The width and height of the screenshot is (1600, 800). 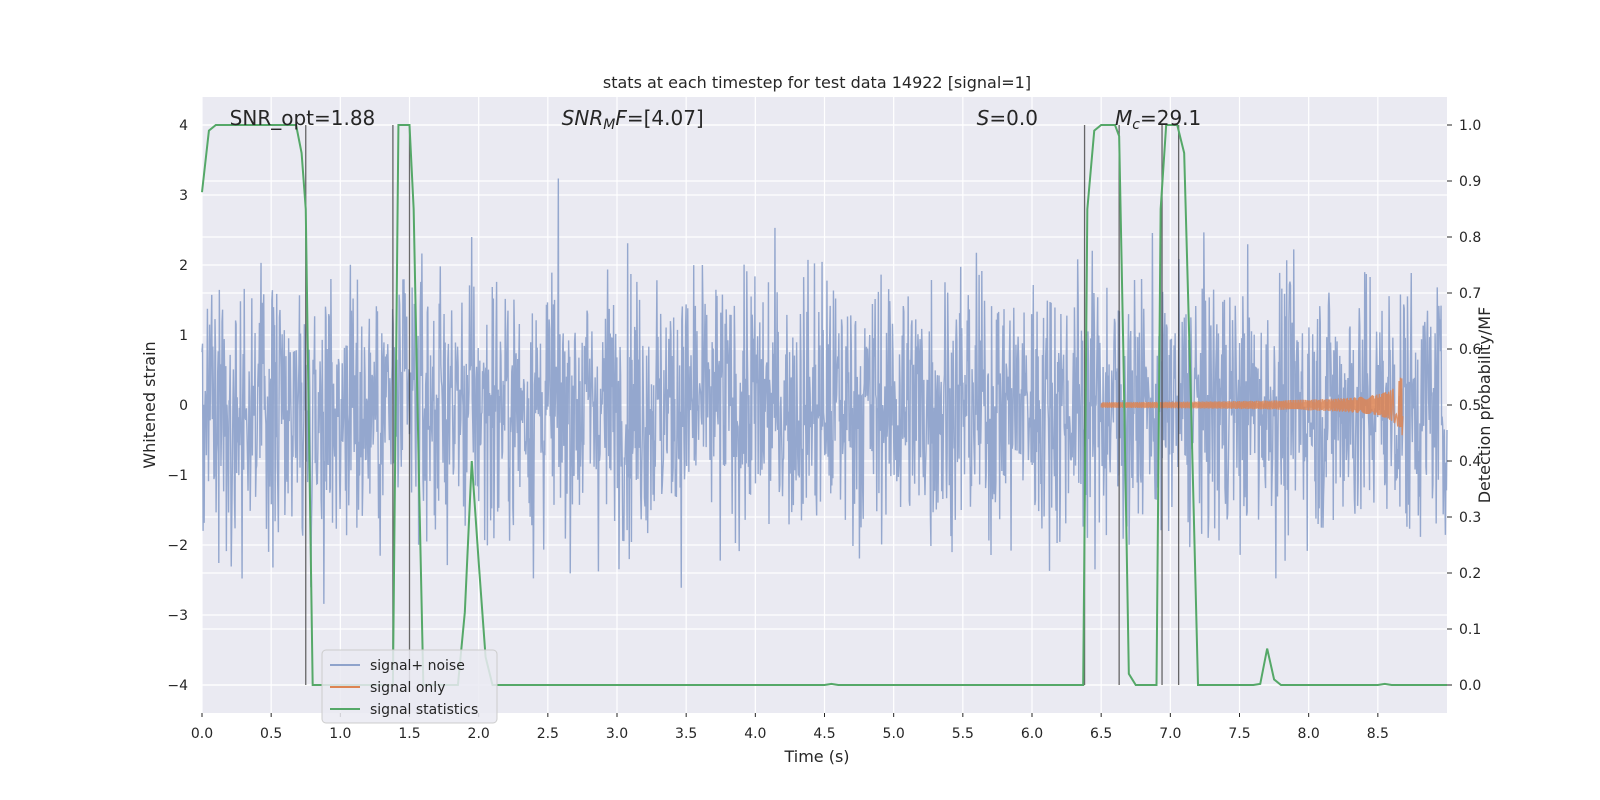 What do you see at coordinates (177, 476) in the screenshot?
I see `y-tick-label: −1` at bounding box center [177, 476].